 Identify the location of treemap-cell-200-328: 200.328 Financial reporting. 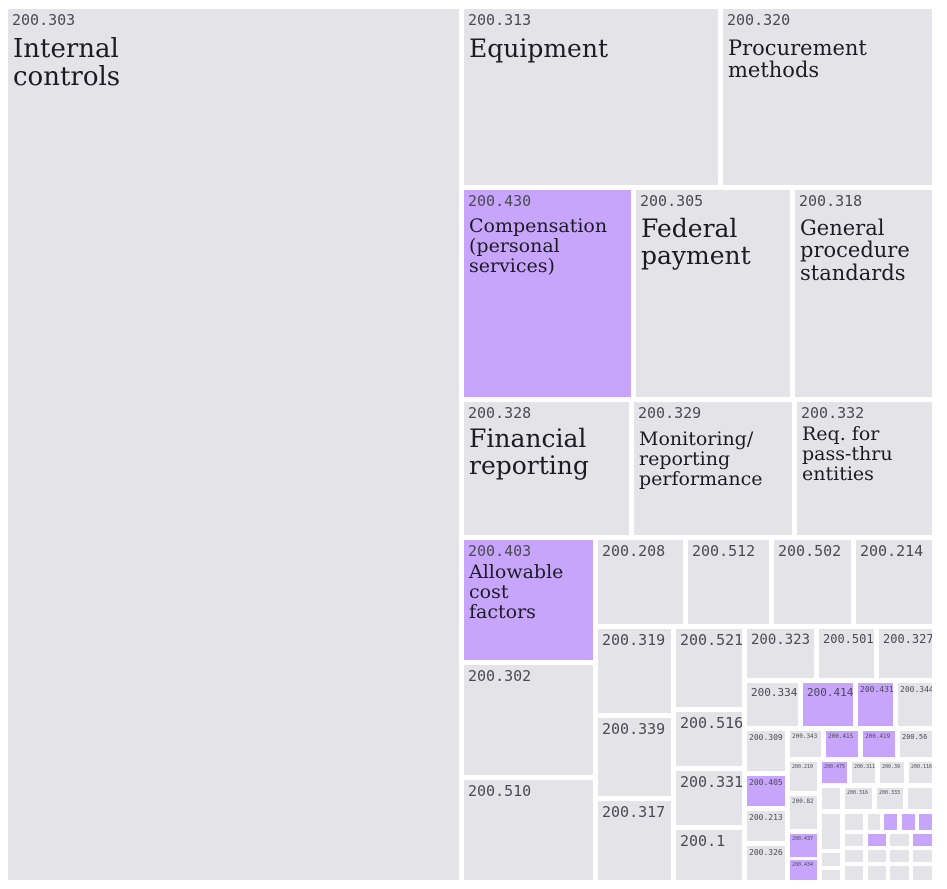
(546, 468).